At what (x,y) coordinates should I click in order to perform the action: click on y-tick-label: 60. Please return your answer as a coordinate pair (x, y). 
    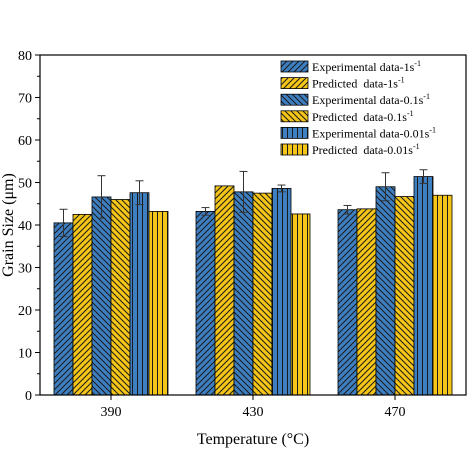
    Looking at the image, I should click on (25, 141).